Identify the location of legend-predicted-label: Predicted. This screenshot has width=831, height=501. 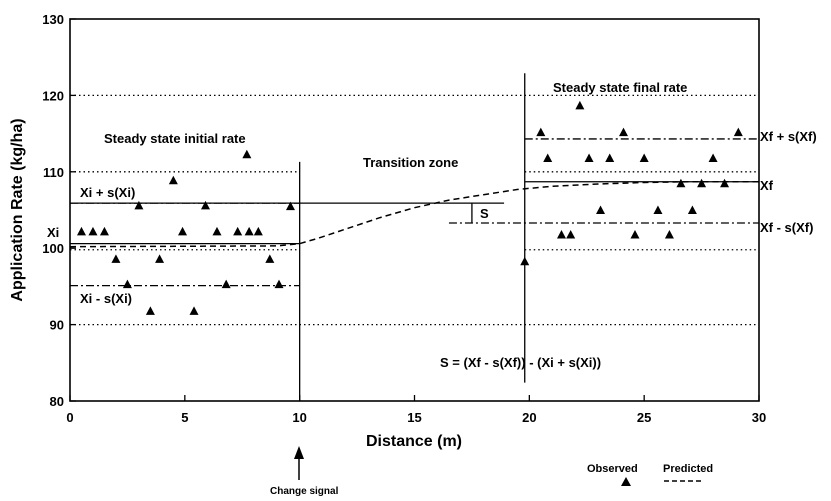
(688, 469).